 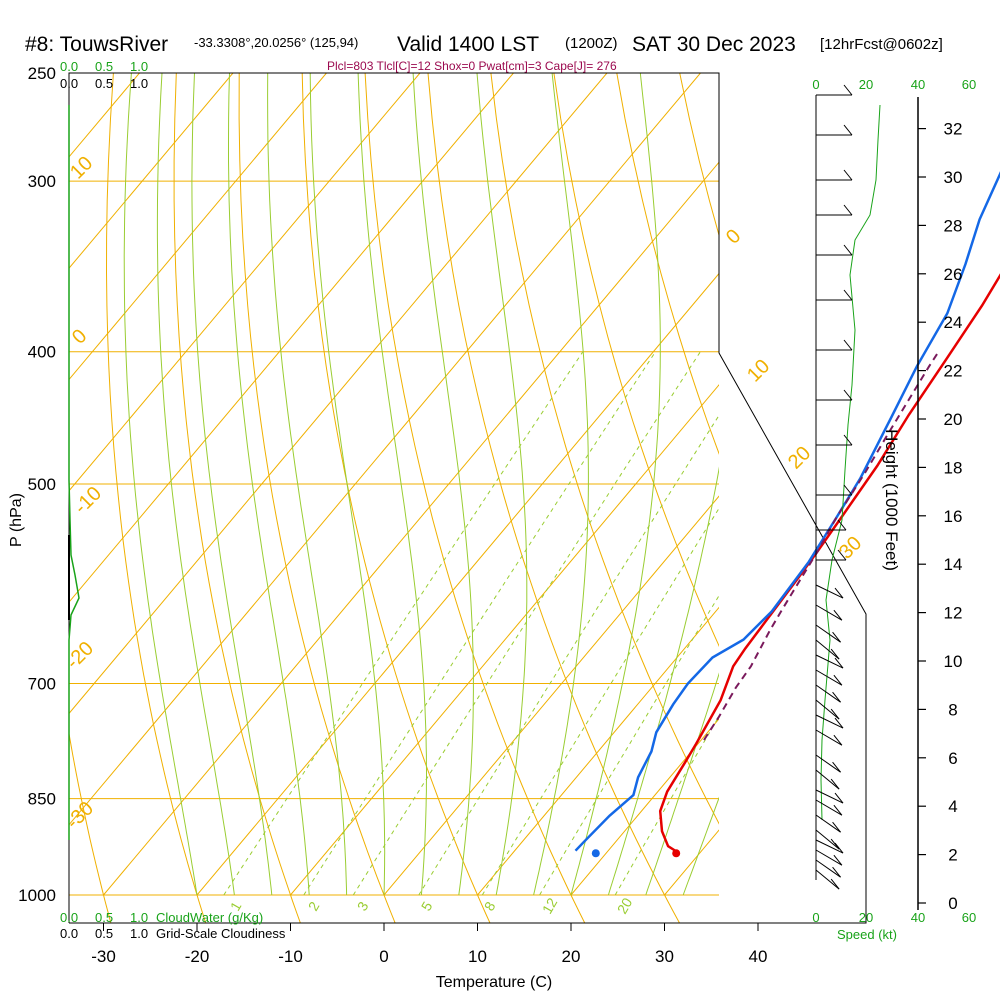 I want to click on height-tick-label: 18, so click(x=953, y=467).